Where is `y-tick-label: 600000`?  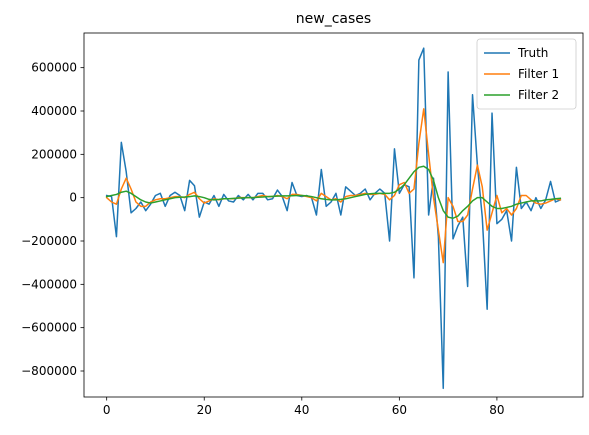 y-tick-label: 600000 is located at coordinates (54, 68).